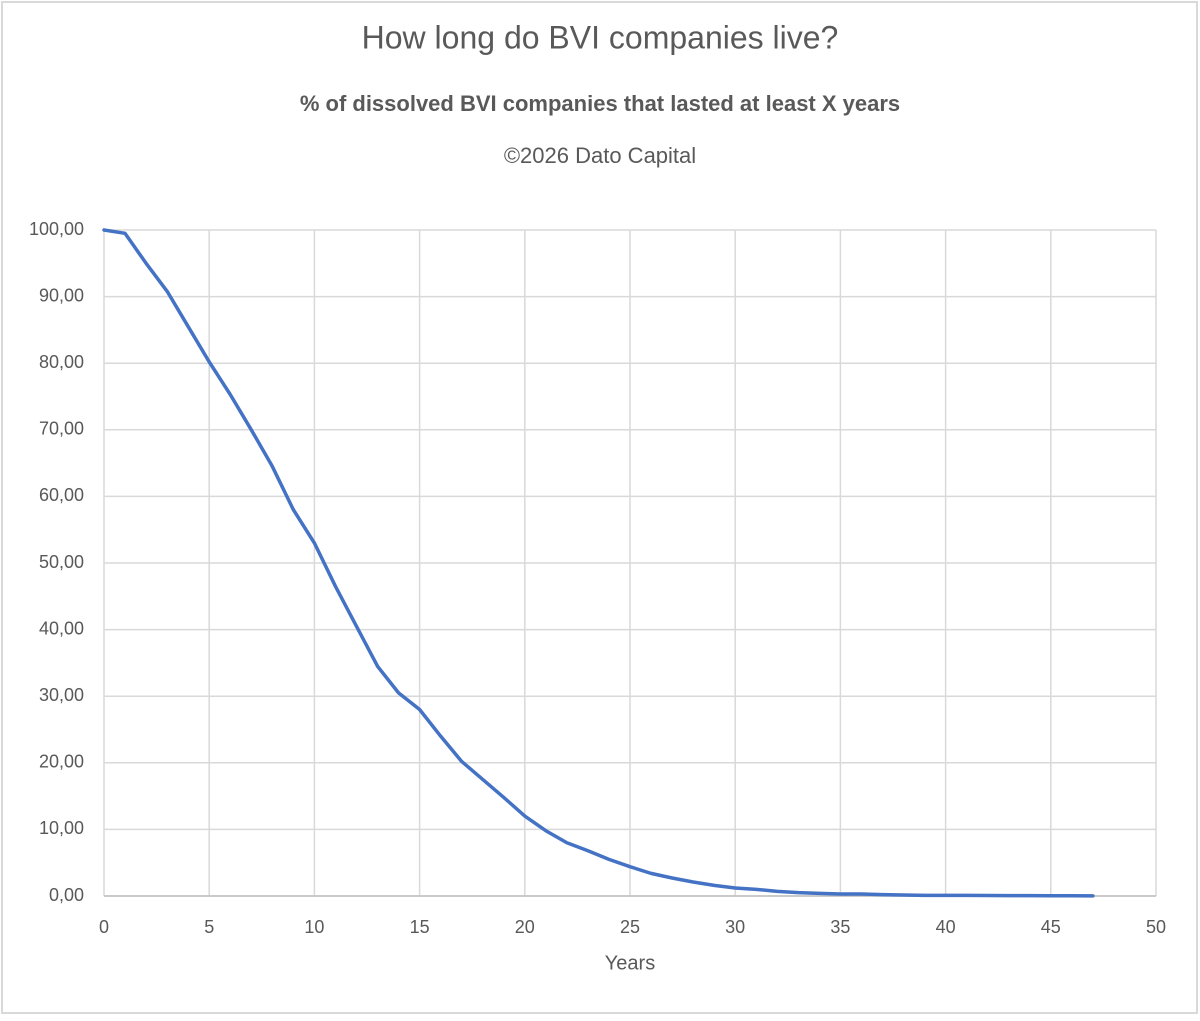 This screenshot has width=1200, height=1021. What do you see at coordinates (61, 628) in the screenshot?
I see `y-tick-label: 40,00` at bounding box center [61, 628].